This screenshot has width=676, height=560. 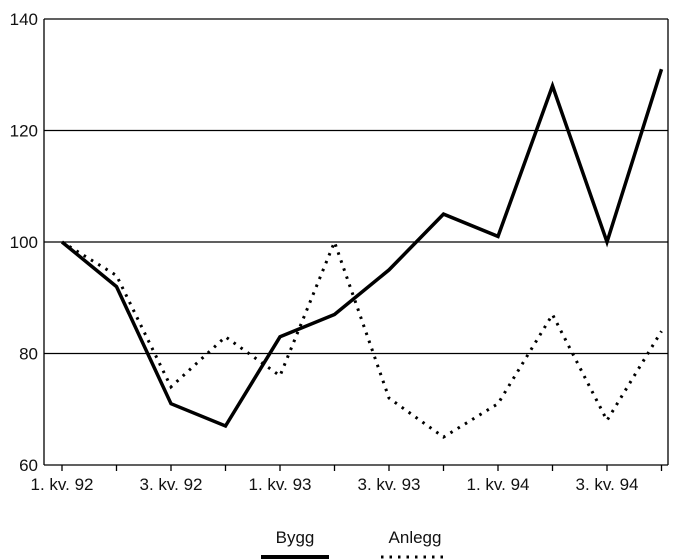 What do you see at coordinates (28, 465) in the screenshot?
I see `y-tick-label: 60` at bounding box center [28, 465].